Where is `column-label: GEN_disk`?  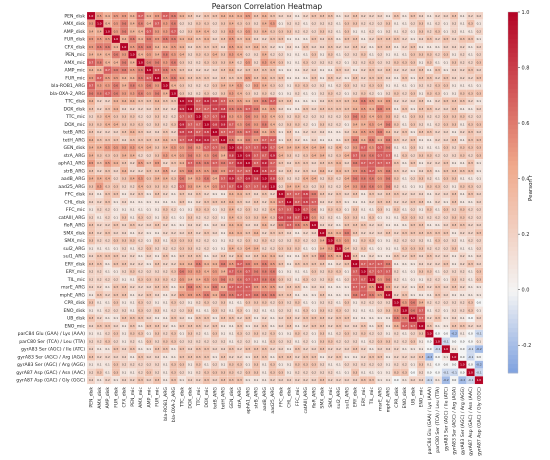 column-label: GEN_disk is located at coordinates (232, 398).